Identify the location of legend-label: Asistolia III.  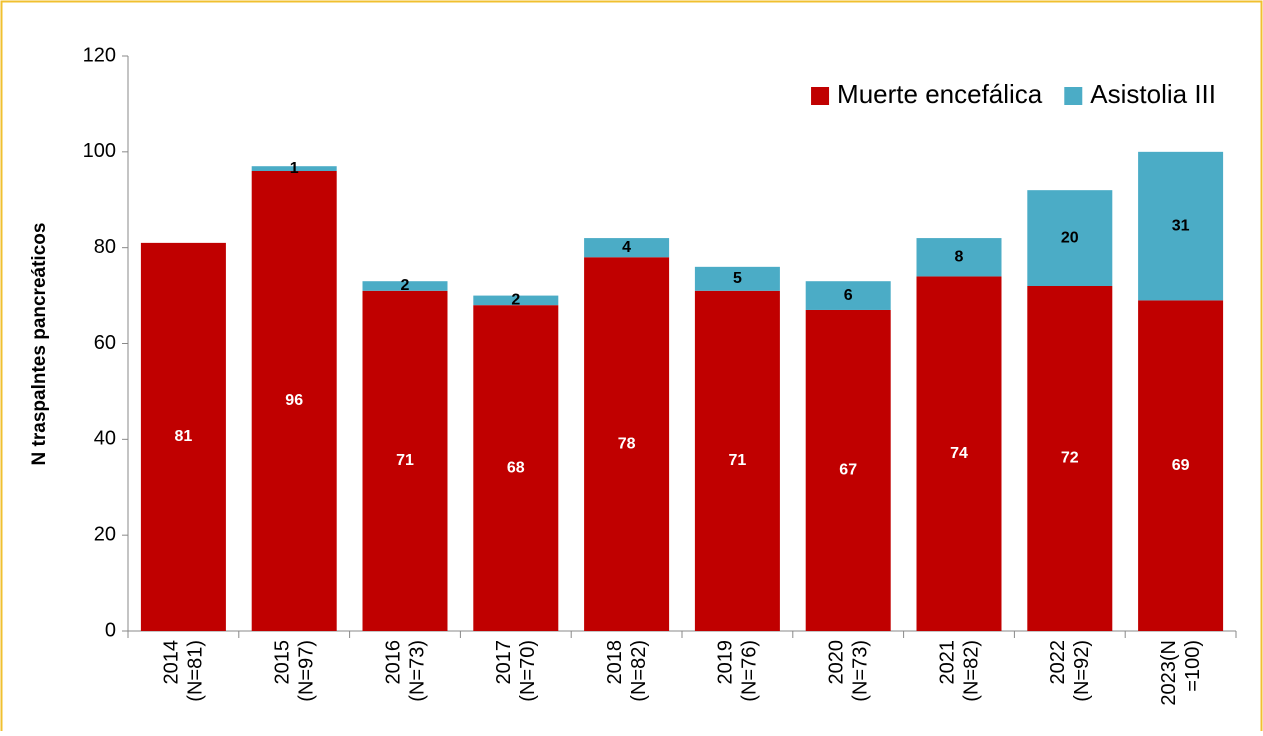
(1153, 94).